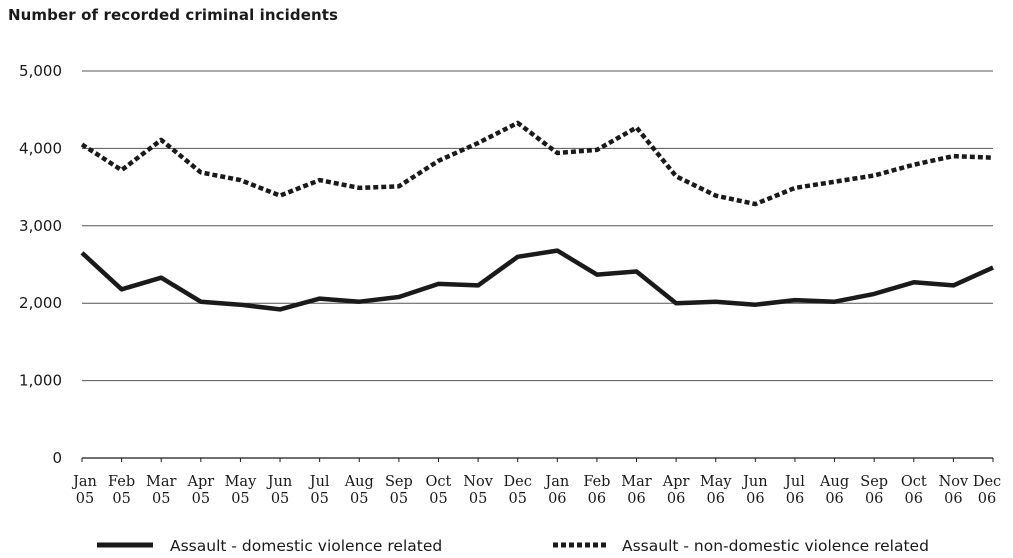  I want to click on legend-label: Assault - non-domestic violence related, so click(775, 546).